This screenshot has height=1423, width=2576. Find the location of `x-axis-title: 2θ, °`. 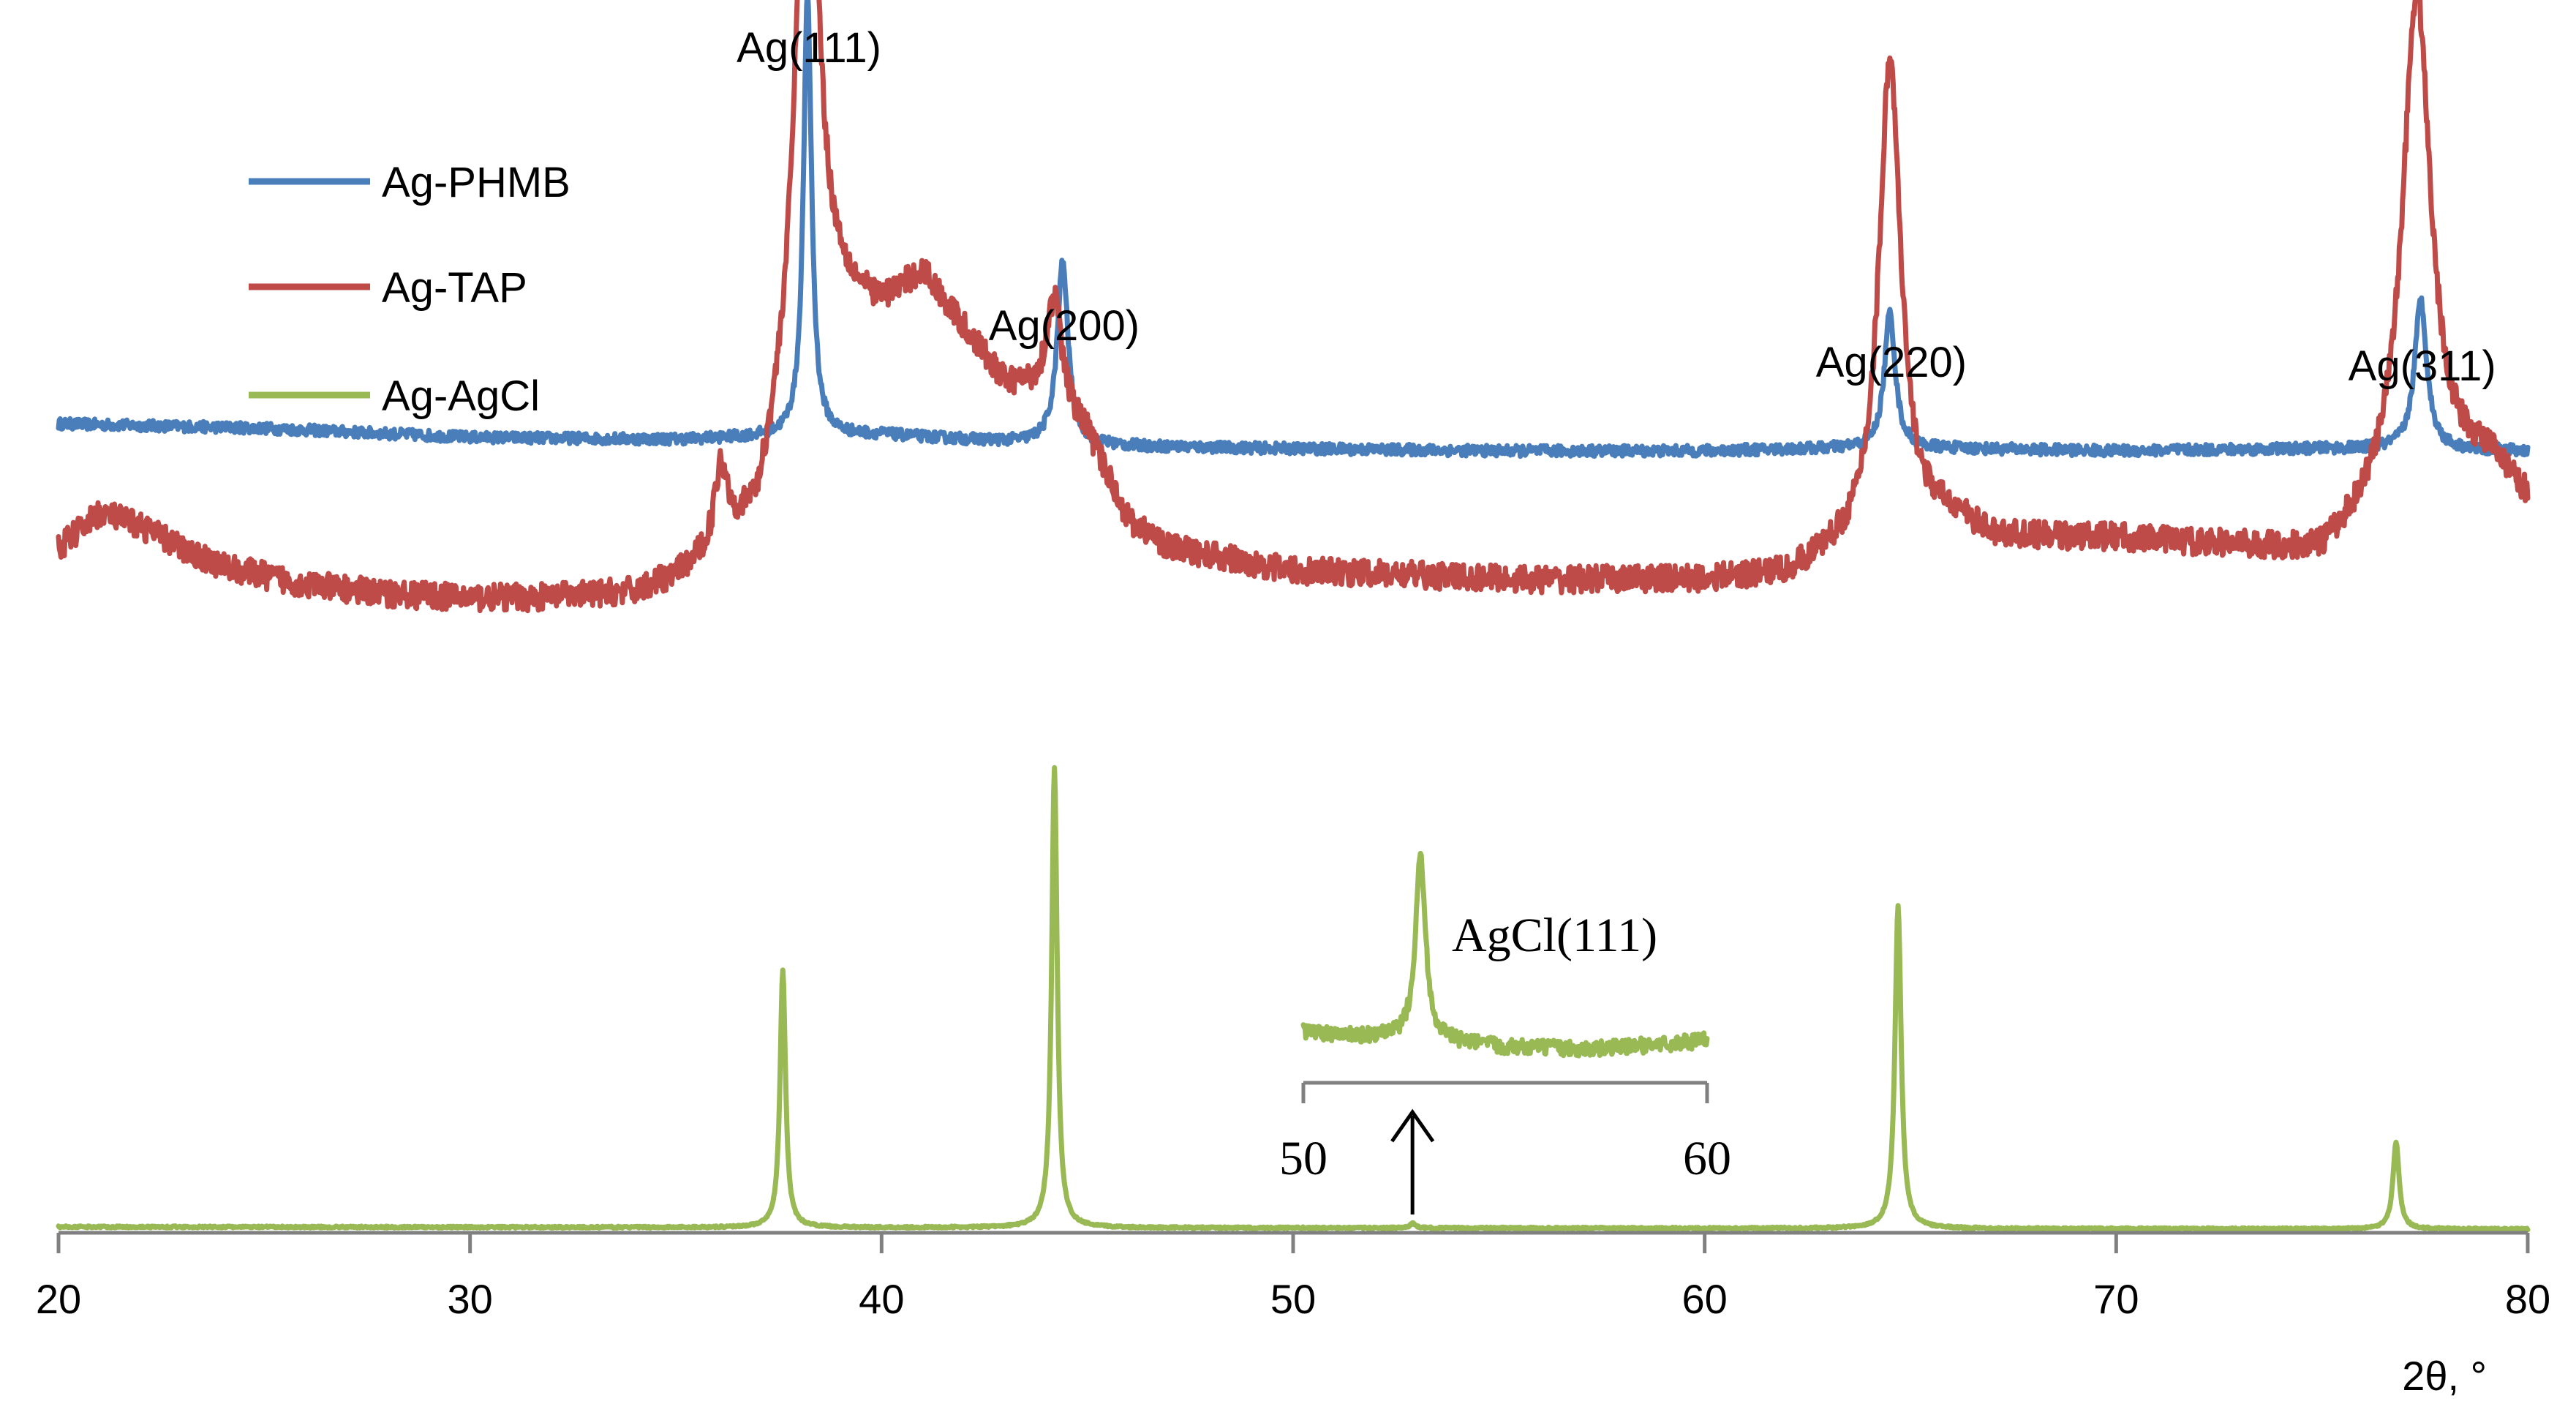

x-axis-title: 2θ, ° is located at coordinates (2444, 1376).